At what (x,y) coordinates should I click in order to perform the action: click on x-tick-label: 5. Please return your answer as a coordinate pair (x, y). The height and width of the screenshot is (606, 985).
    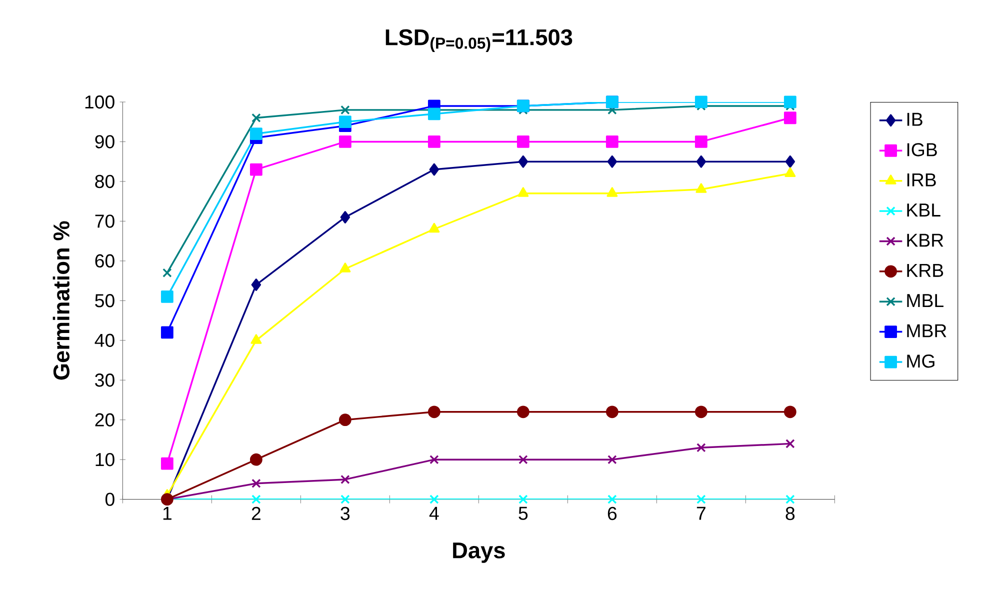
    Looking at the image, I should click on (523, 513).